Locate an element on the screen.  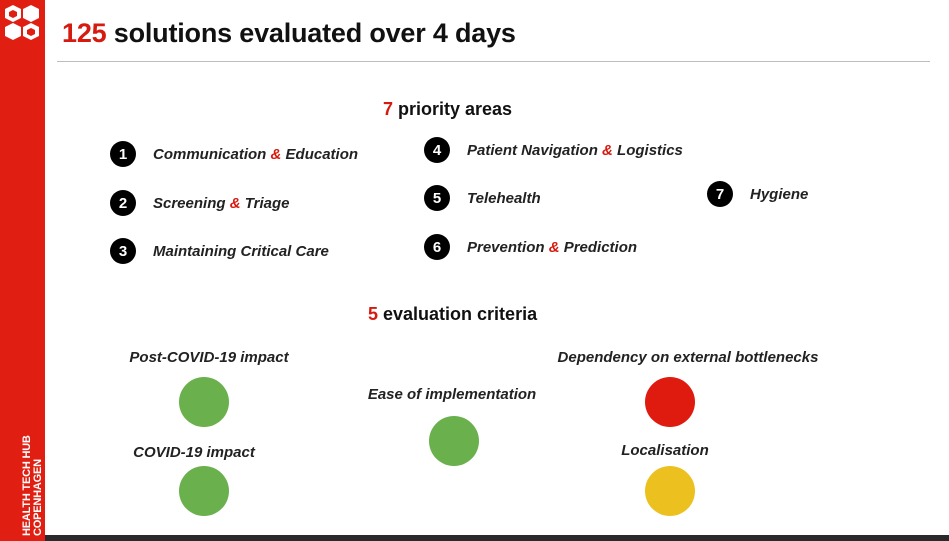
priority-area-label: Telehealth is located at coordinates (504, 198).